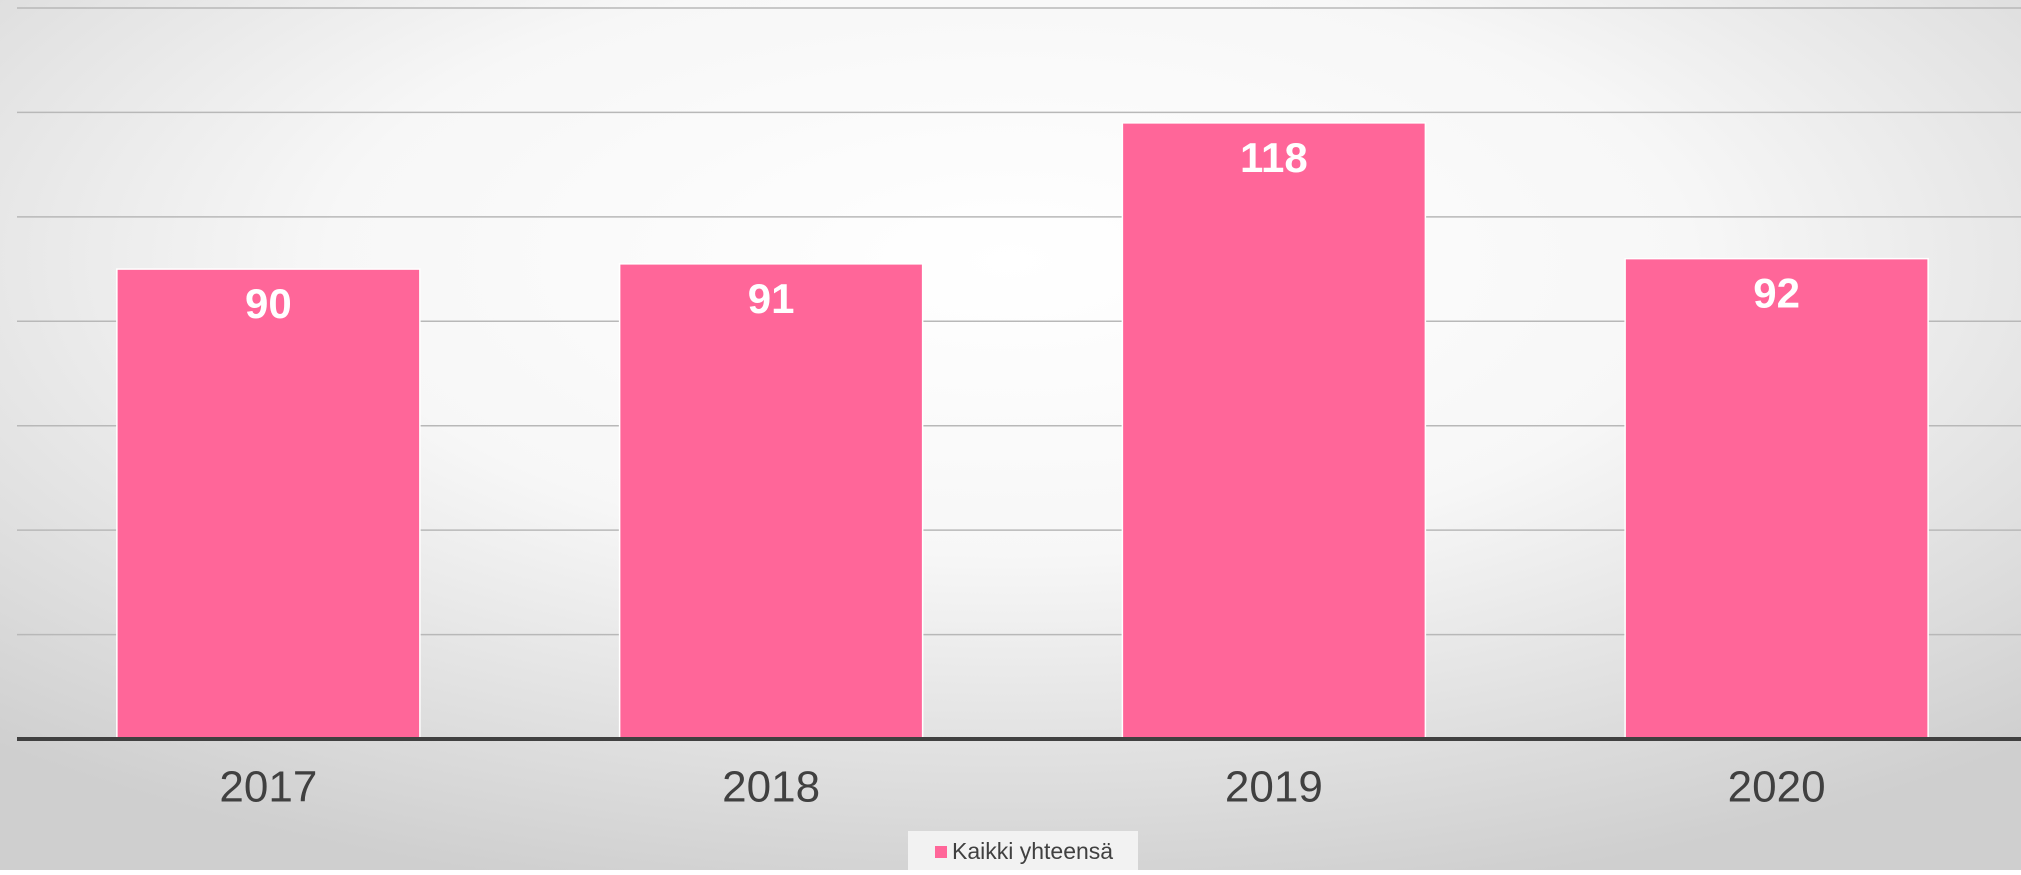 The height and width of the screenshot is (875, 2021). I want to click on data-label: 90, so click(268, 303).